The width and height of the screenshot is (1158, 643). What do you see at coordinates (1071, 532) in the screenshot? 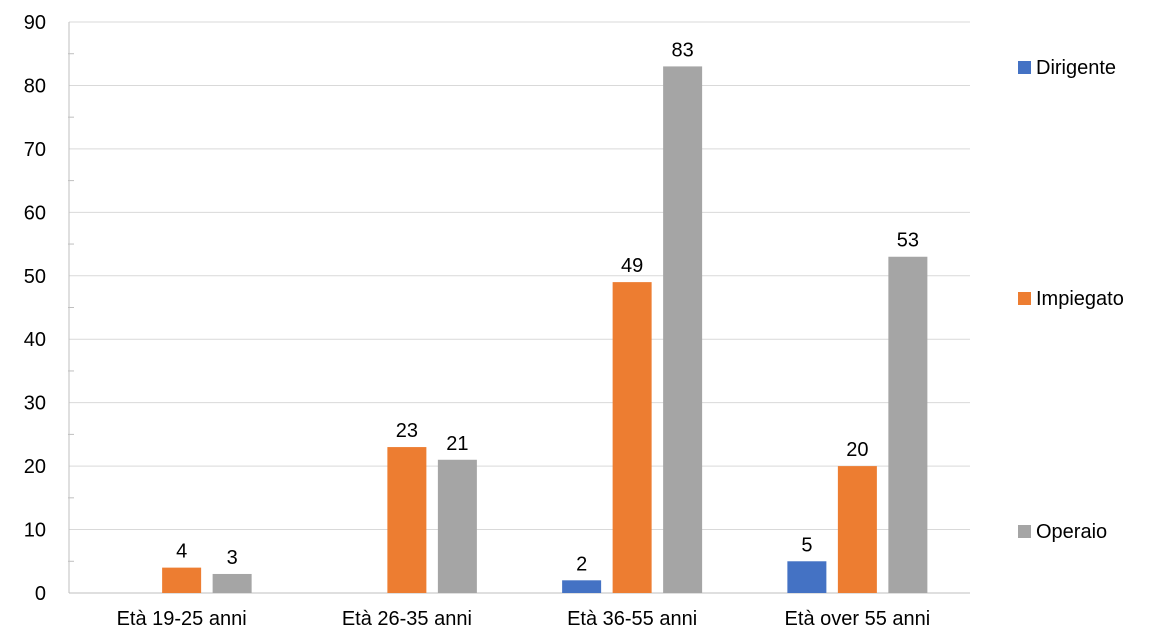
I see `legend-label: Operaio` at bounding box center [1071, 532].